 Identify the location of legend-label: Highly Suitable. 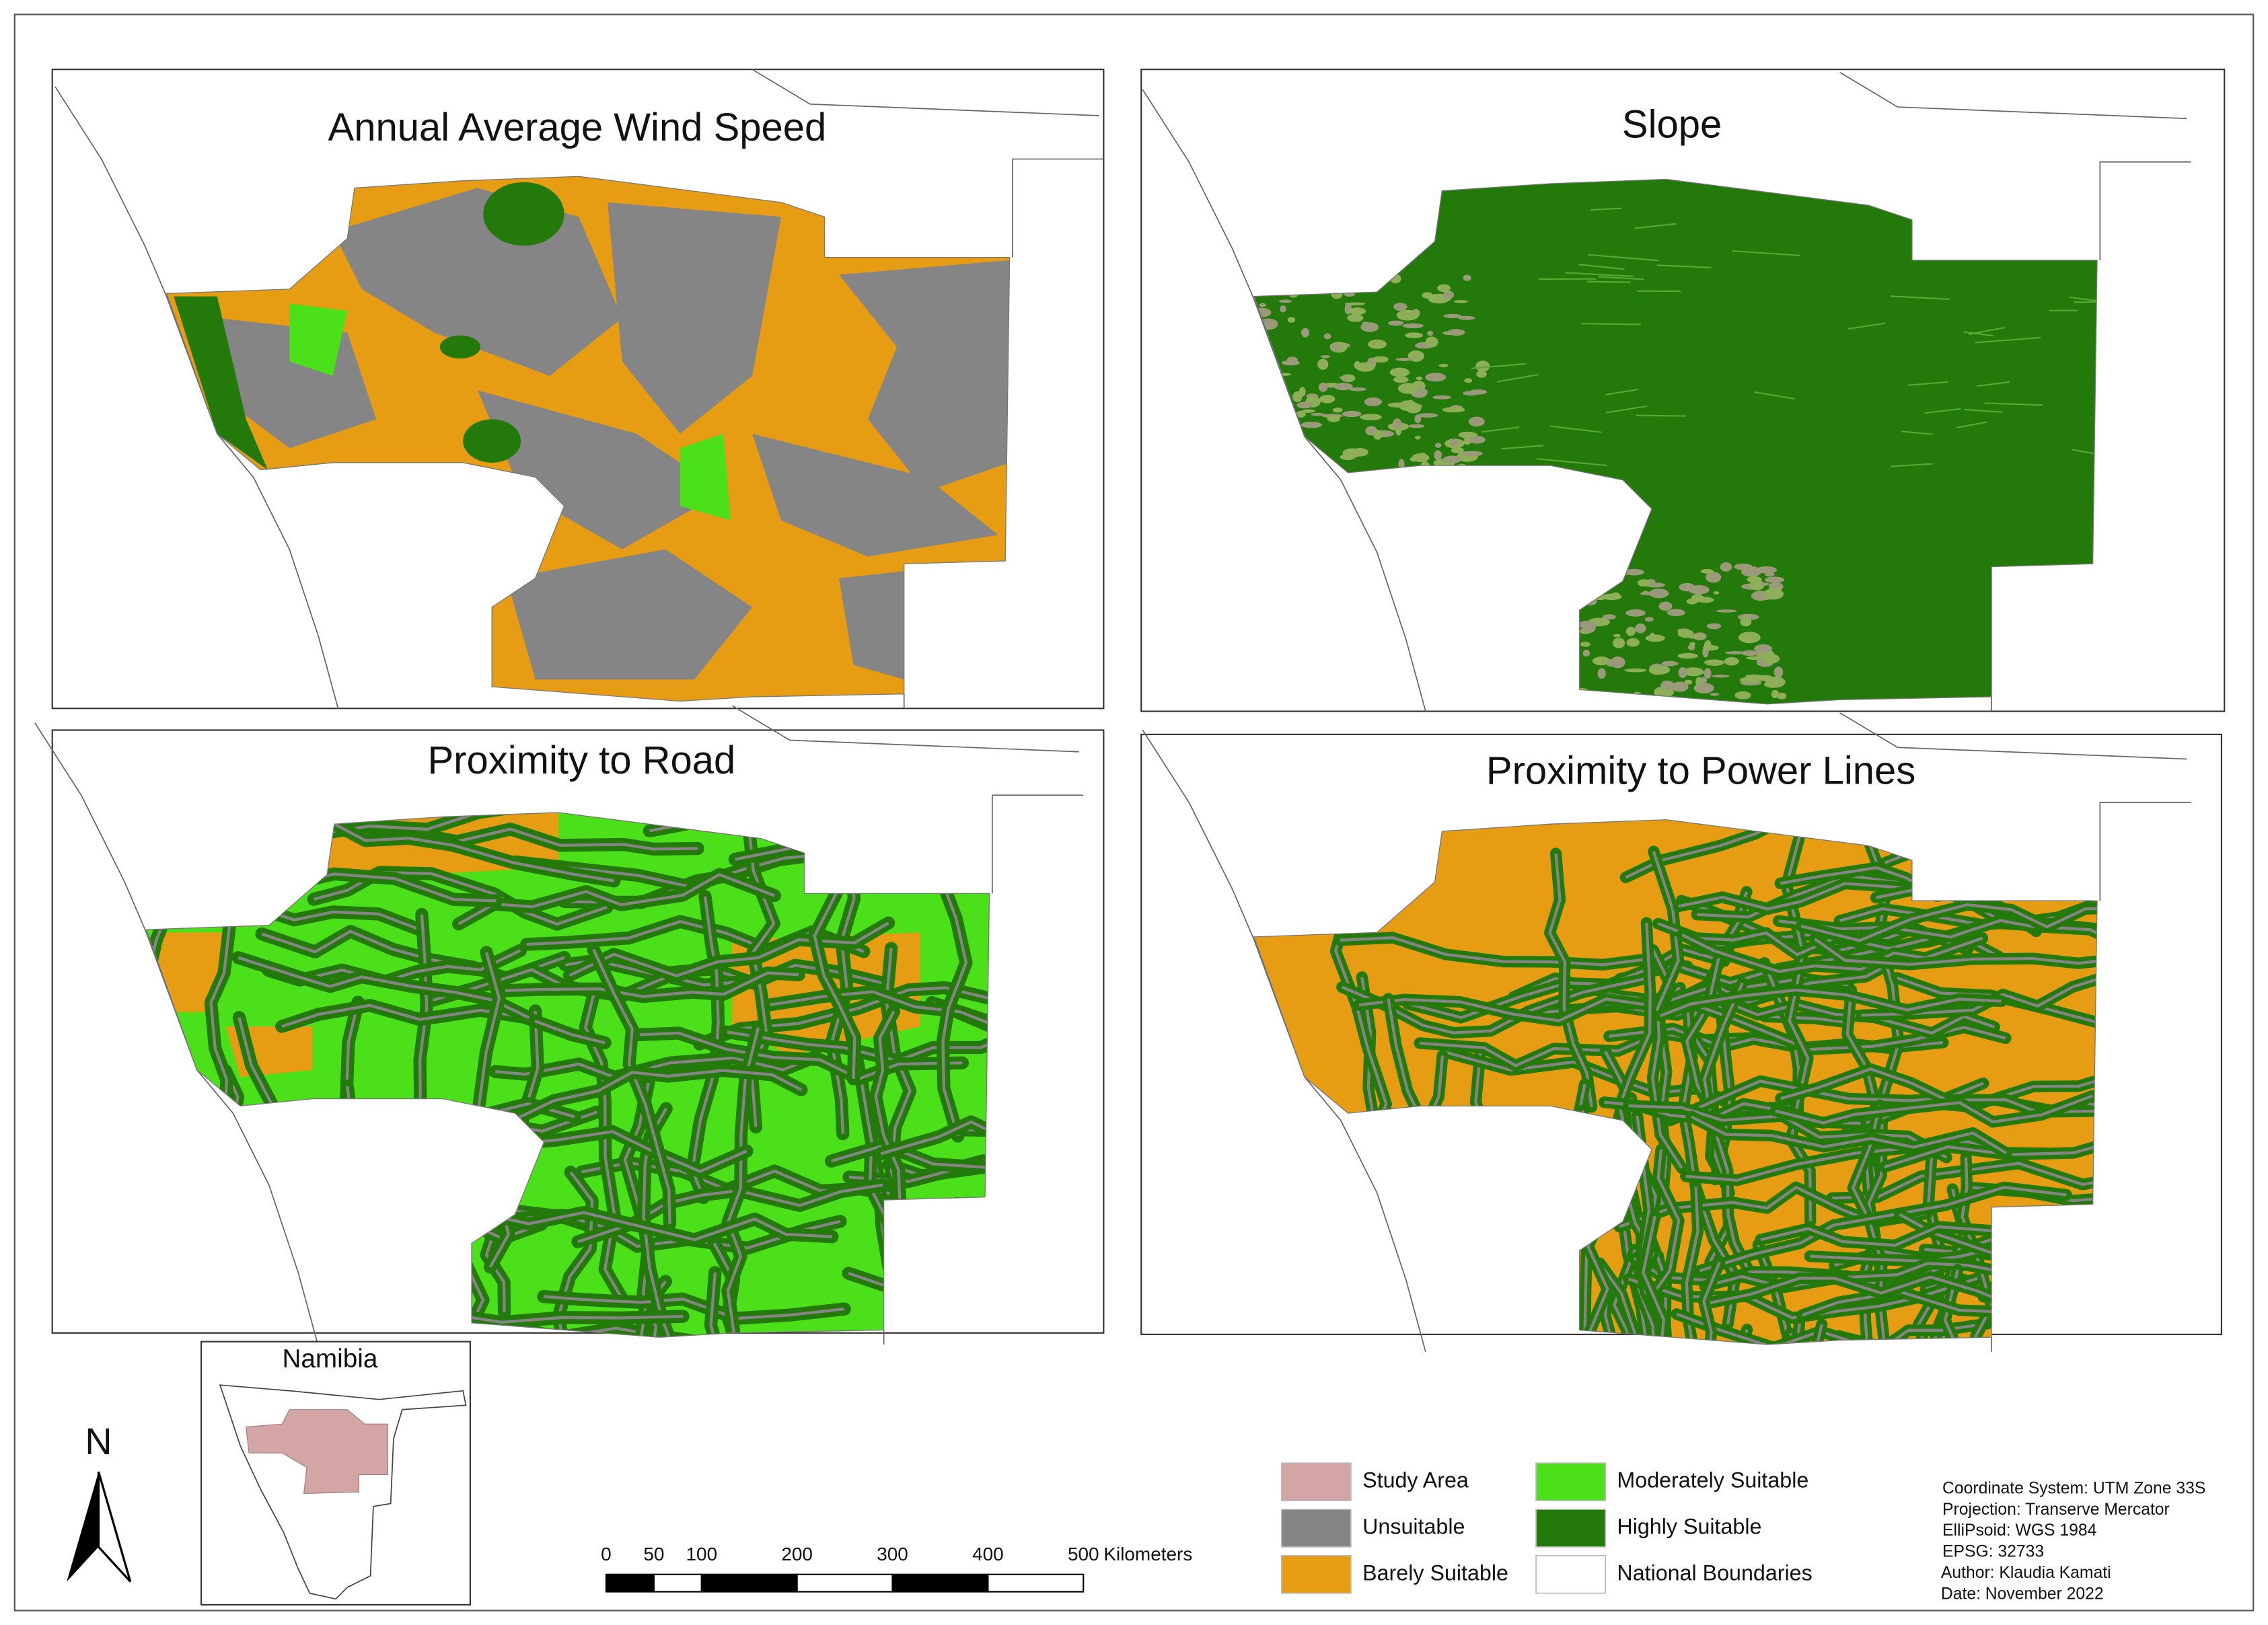
(1689, 1527).